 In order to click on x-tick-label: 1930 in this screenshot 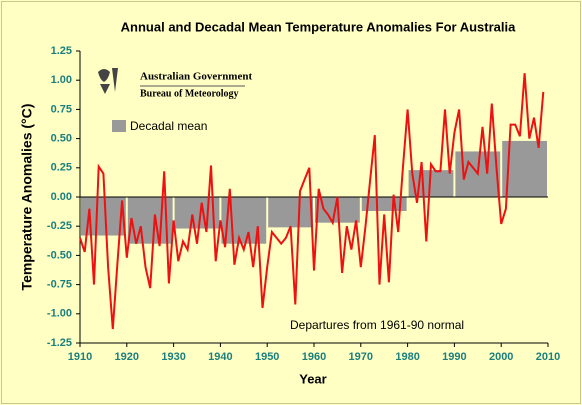, I will do `click(173, 357)`.